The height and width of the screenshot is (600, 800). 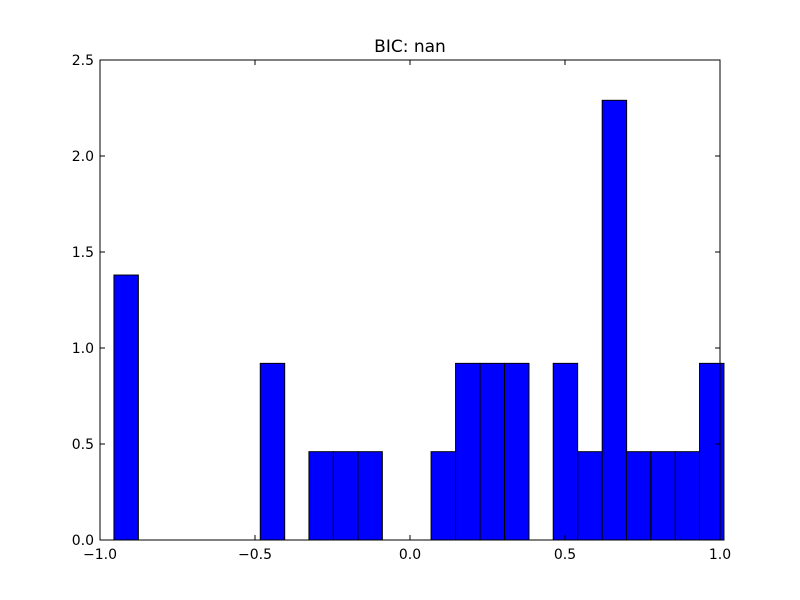 I want to click on chart-title: BIC: nan, so click(x=410, y=47).